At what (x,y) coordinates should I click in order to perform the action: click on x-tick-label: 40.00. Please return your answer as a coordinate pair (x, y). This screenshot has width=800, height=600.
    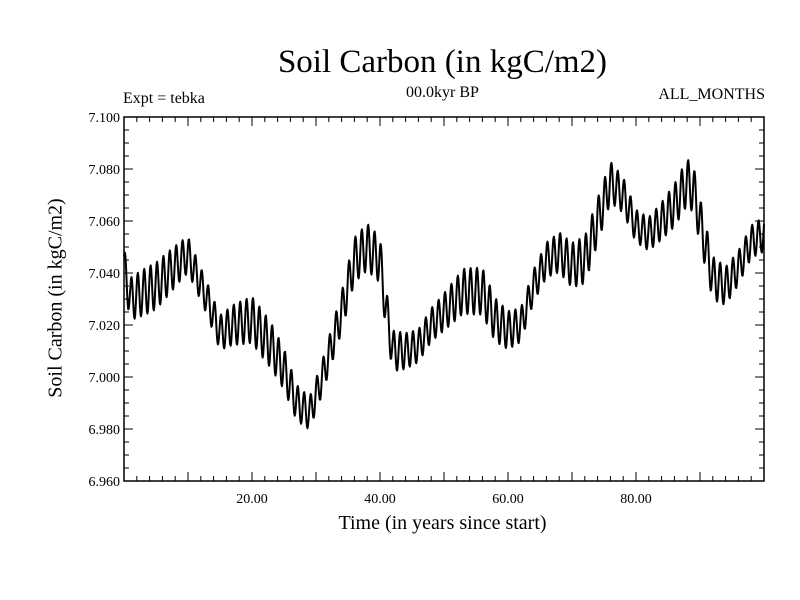
    Looking at the image, I should click on (380, 499).